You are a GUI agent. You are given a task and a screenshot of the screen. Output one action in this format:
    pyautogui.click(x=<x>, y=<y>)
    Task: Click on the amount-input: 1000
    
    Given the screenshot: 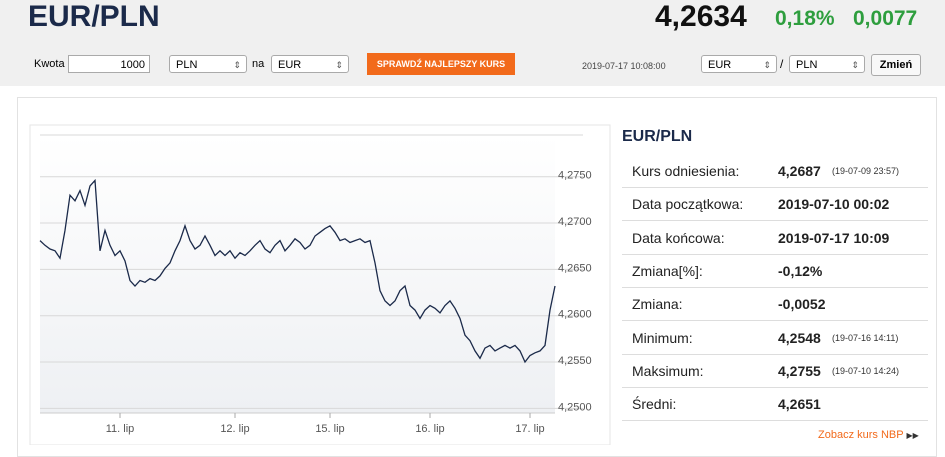 What is the action you would take?
    pyautogui.click(x=109, y=64)
    